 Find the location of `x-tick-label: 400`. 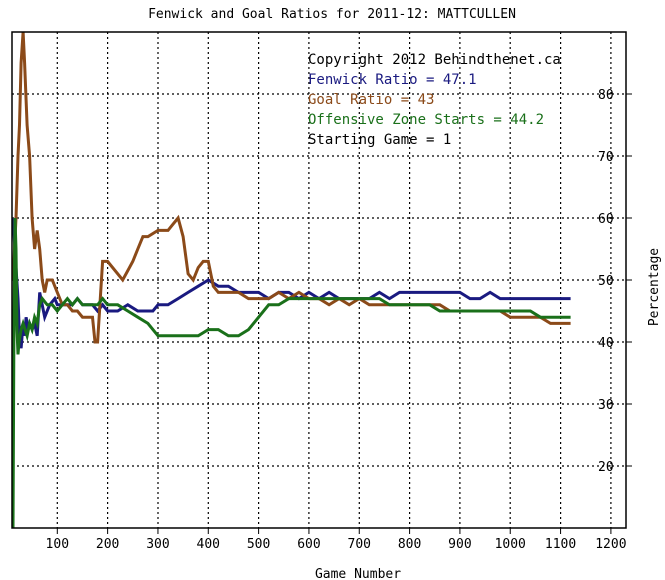

x-tick-label: 400 is located at coordinates (208, 544).